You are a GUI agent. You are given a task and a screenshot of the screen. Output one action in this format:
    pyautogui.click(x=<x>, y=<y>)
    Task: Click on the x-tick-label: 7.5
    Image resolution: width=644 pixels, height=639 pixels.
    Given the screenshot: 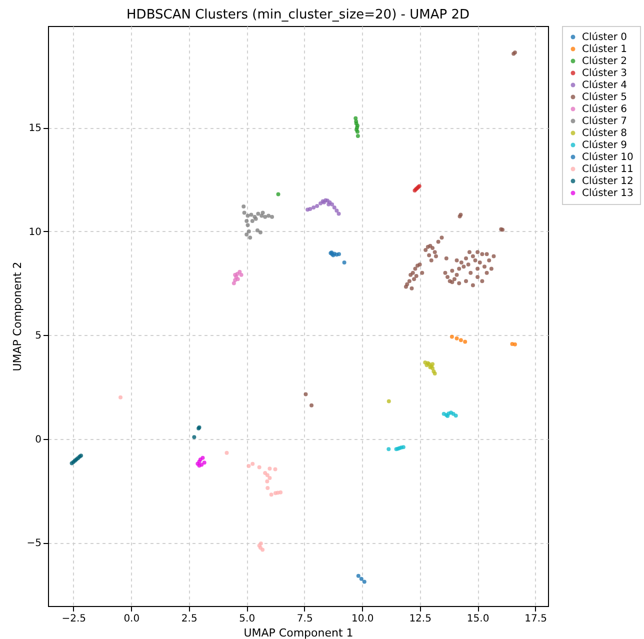 What is the action you would take?
    pyautogui.click(x=304, y=619)
    